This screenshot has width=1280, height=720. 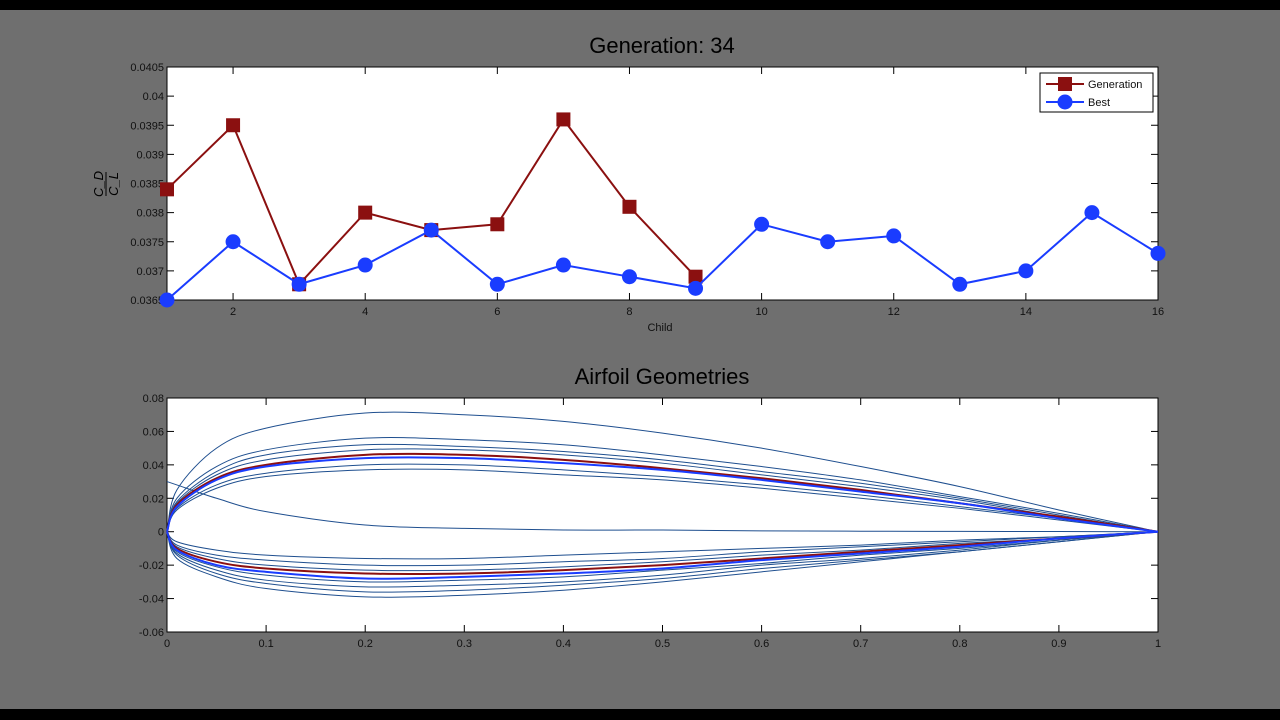 I want to click on y-tick-label: -0.04, so click(x=151, y=600).